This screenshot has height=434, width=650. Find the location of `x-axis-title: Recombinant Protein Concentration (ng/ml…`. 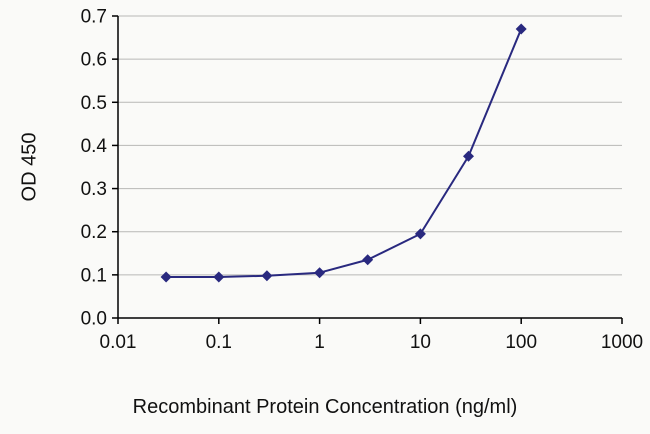

x-axis-title: Recombinant Protein Concentration (ng/ml… is located at coordinates (325, 407).